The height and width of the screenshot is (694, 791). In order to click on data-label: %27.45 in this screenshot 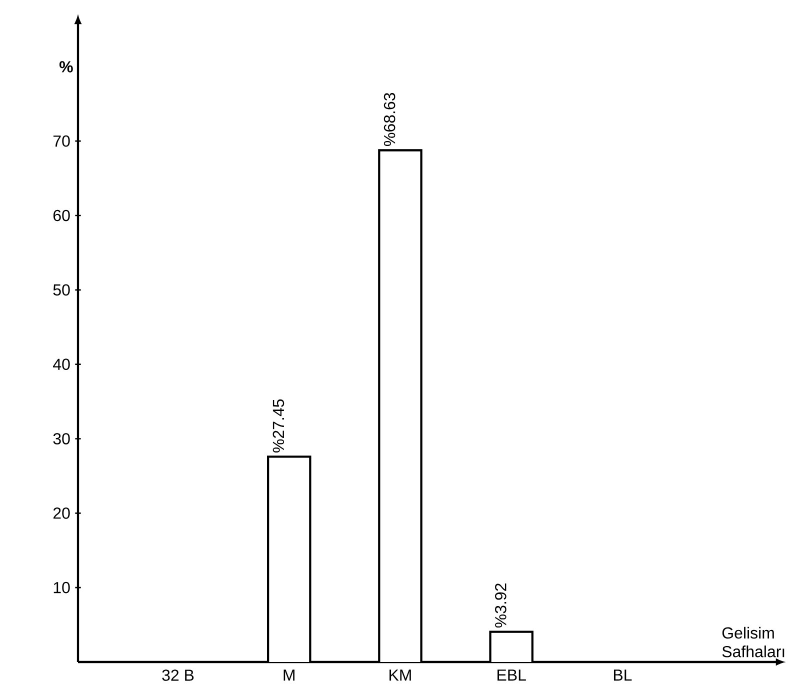, I will do `click(278, 425)`.